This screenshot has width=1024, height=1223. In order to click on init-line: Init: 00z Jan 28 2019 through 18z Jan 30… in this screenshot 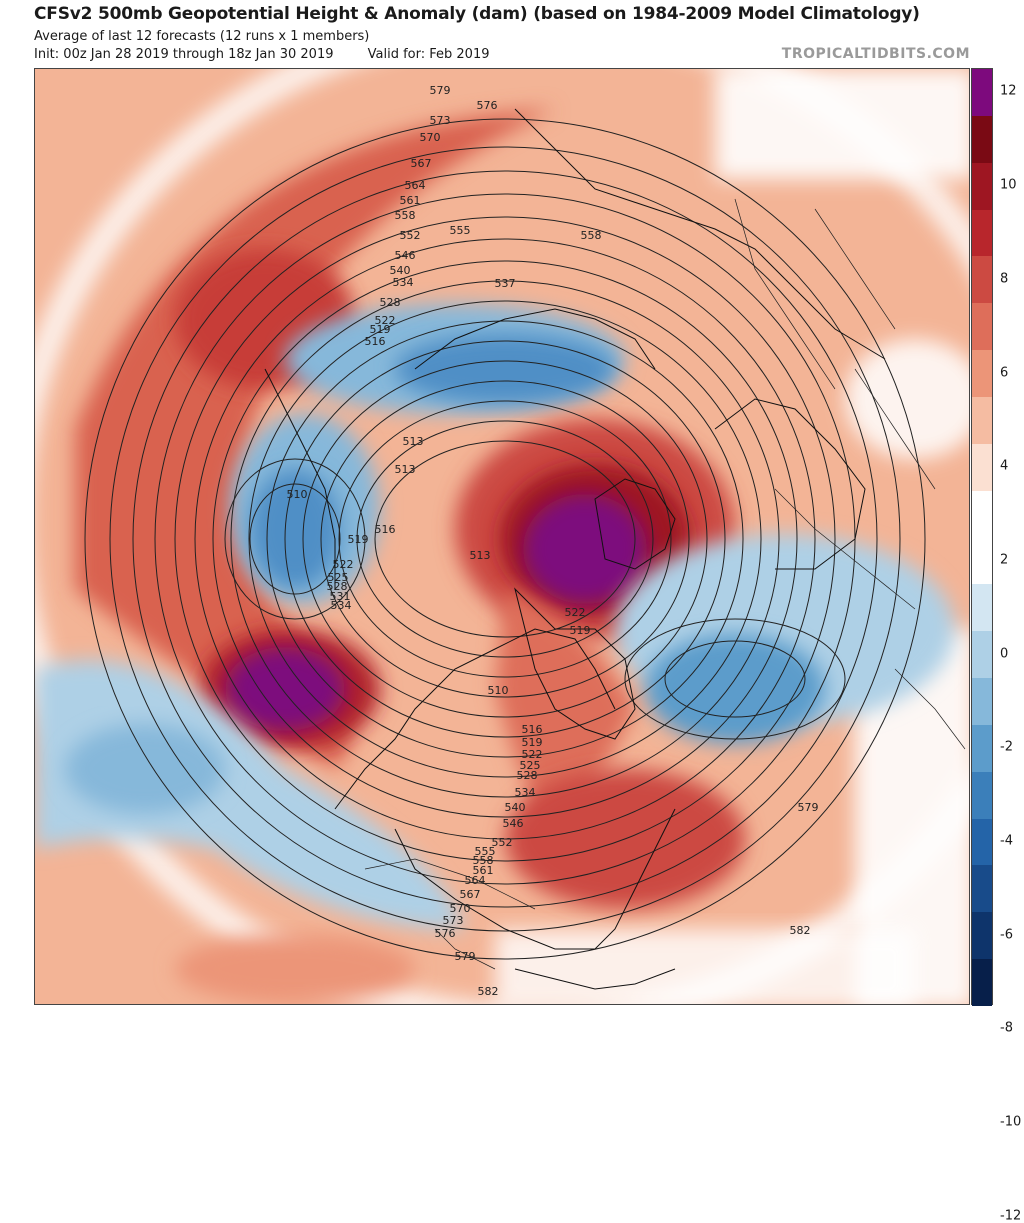, I will do `click(262, 54)`.